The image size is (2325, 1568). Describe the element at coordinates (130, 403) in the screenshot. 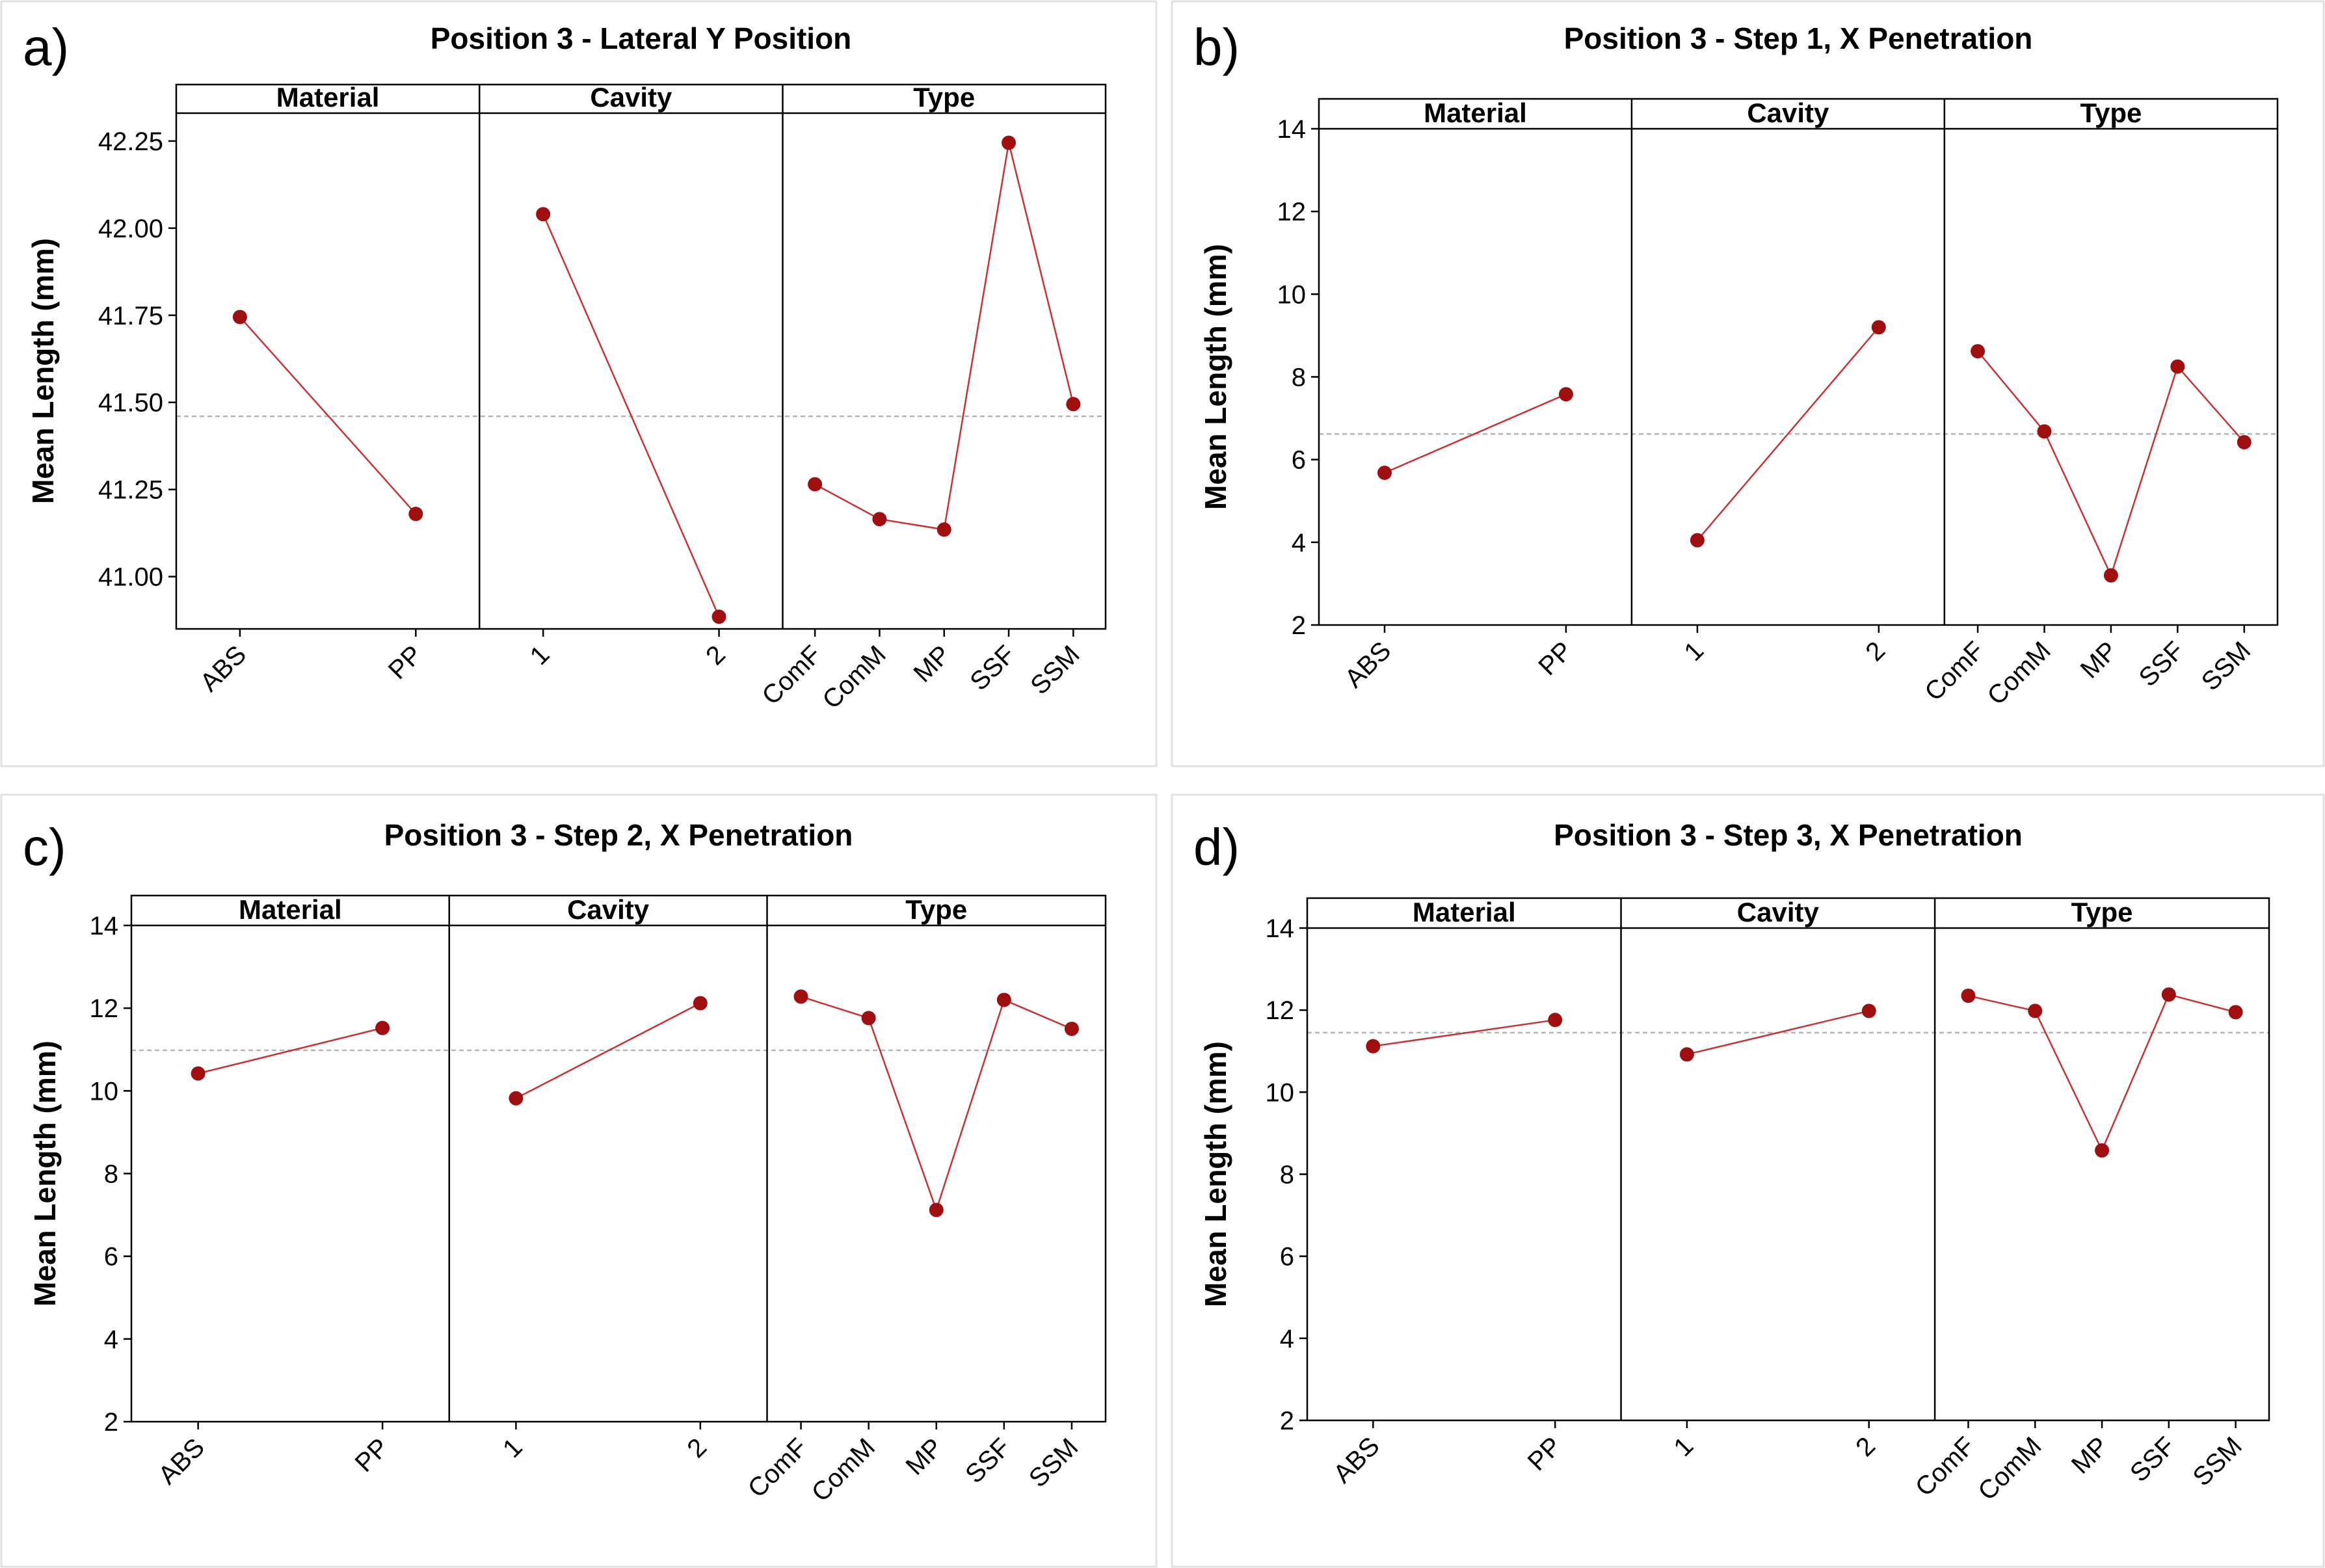

I see `y-tick-label: 41.50` at that location.